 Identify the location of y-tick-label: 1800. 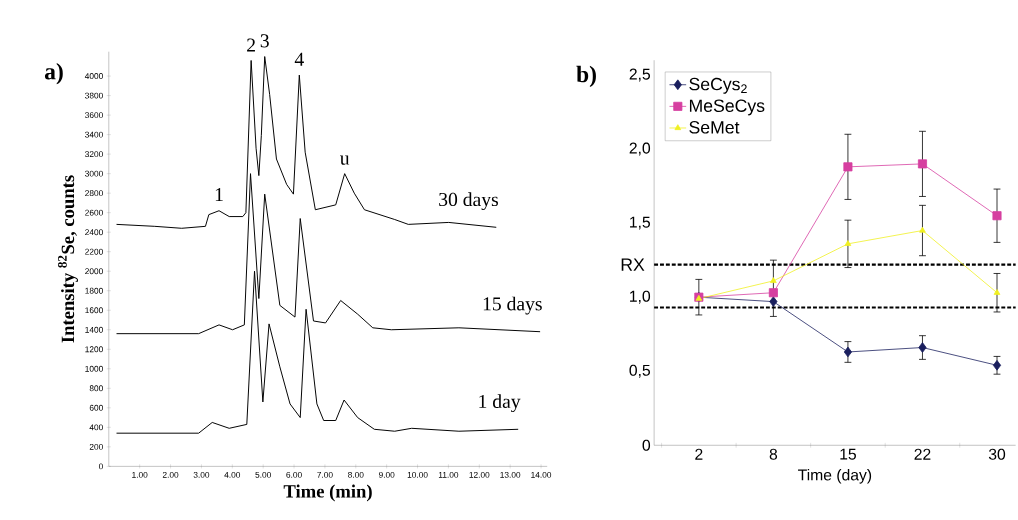
(94, 290).